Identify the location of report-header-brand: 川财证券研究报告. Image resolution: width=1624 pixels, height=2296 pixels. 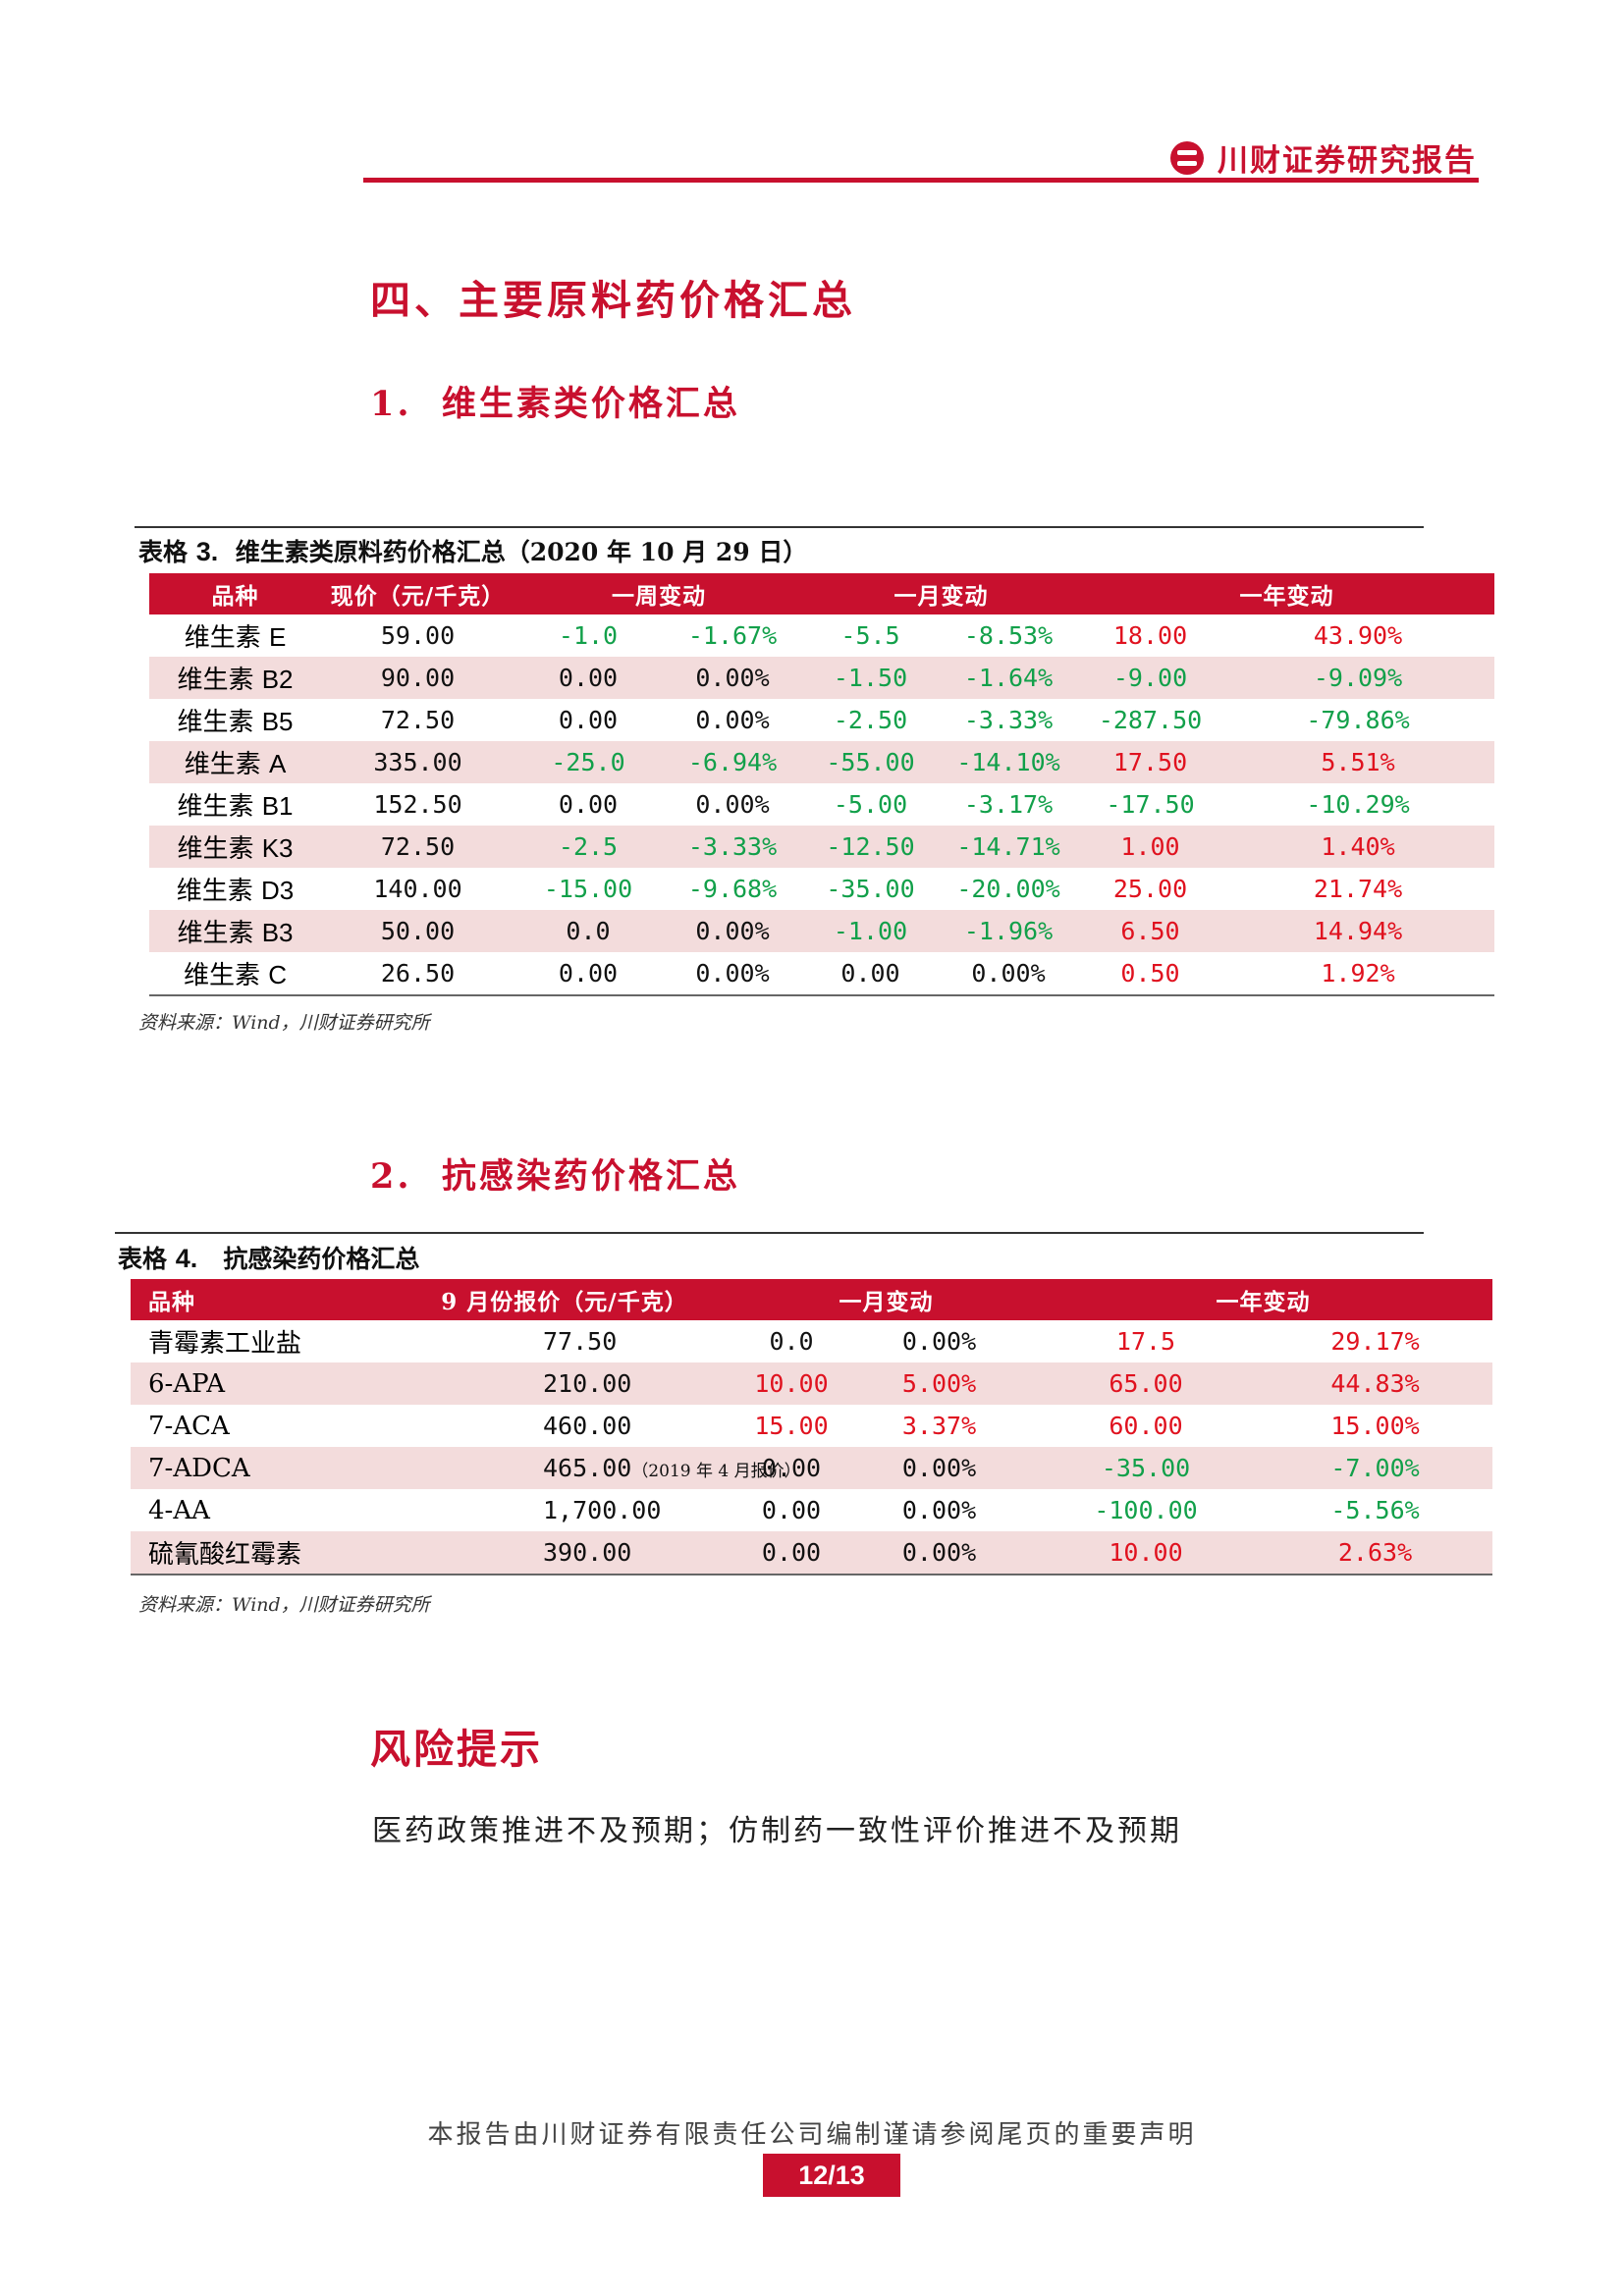
(1323, 157).